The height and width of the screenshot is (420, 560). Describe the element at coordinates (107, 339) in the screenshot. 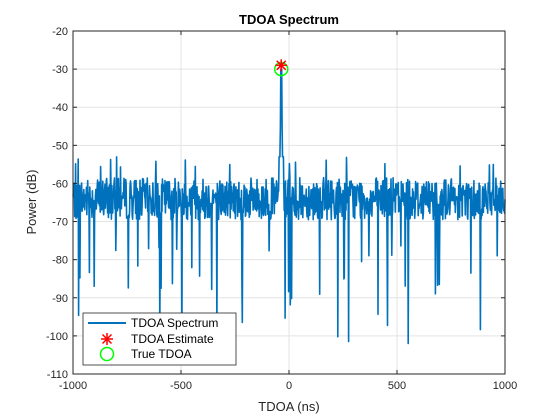

I see `legend-asterisk-icon` at that location.